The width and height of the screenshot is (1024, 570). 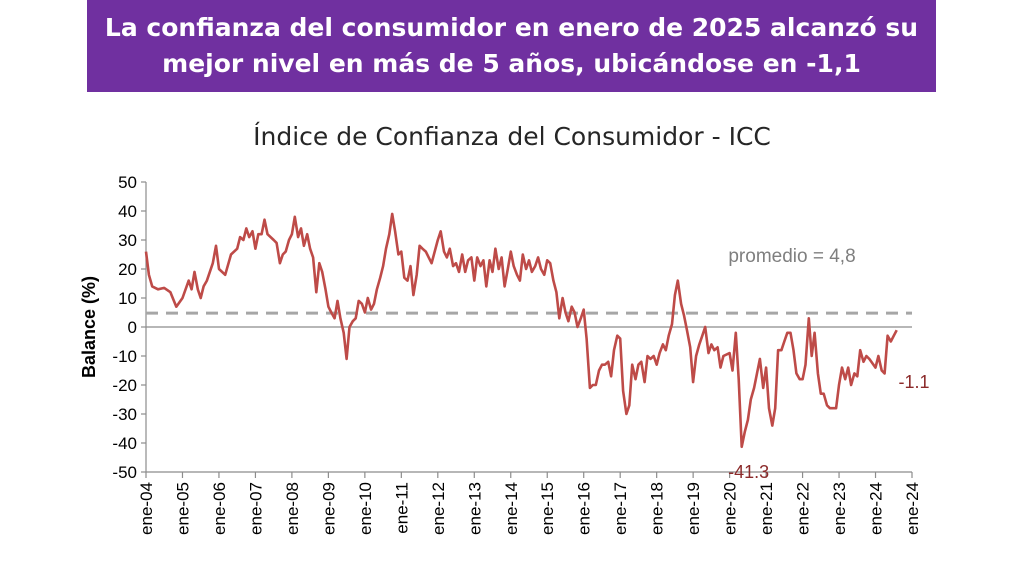 What do you see at coordinates (512, 136) in the screenshot?
I see `chart-title: Índice de Confianza del Consumidor - ICC` at bounding box center [512, 136].